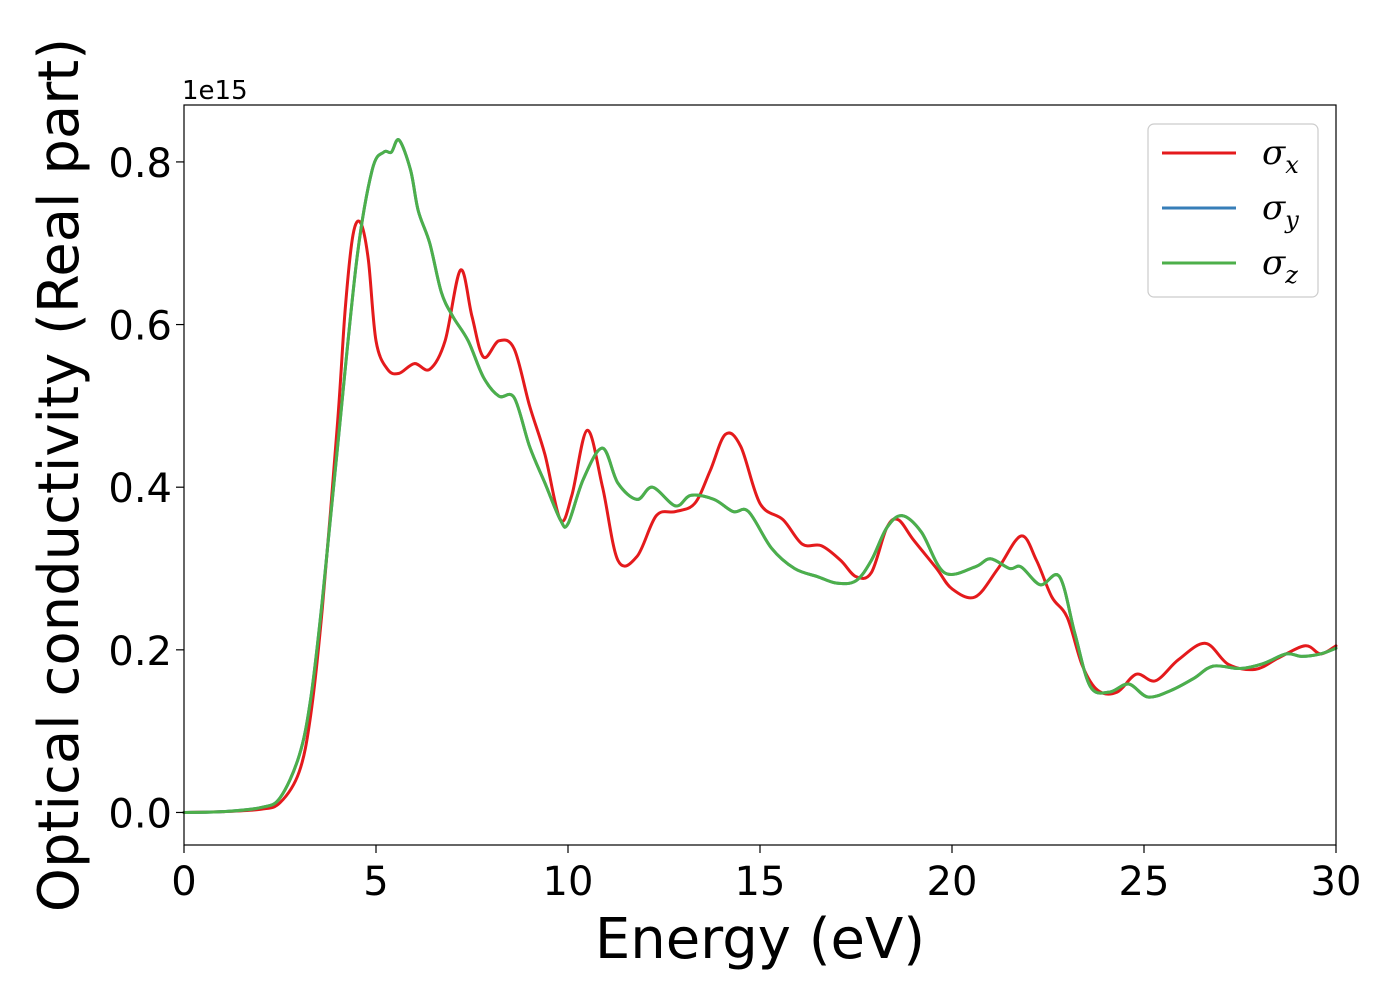 The width and height of the screenshot is (1400, 1000). What do you see at coordinates (140, 327) in the screenshot?
I see `y-tick-label: 0.6` at bounding box center [140, 327].